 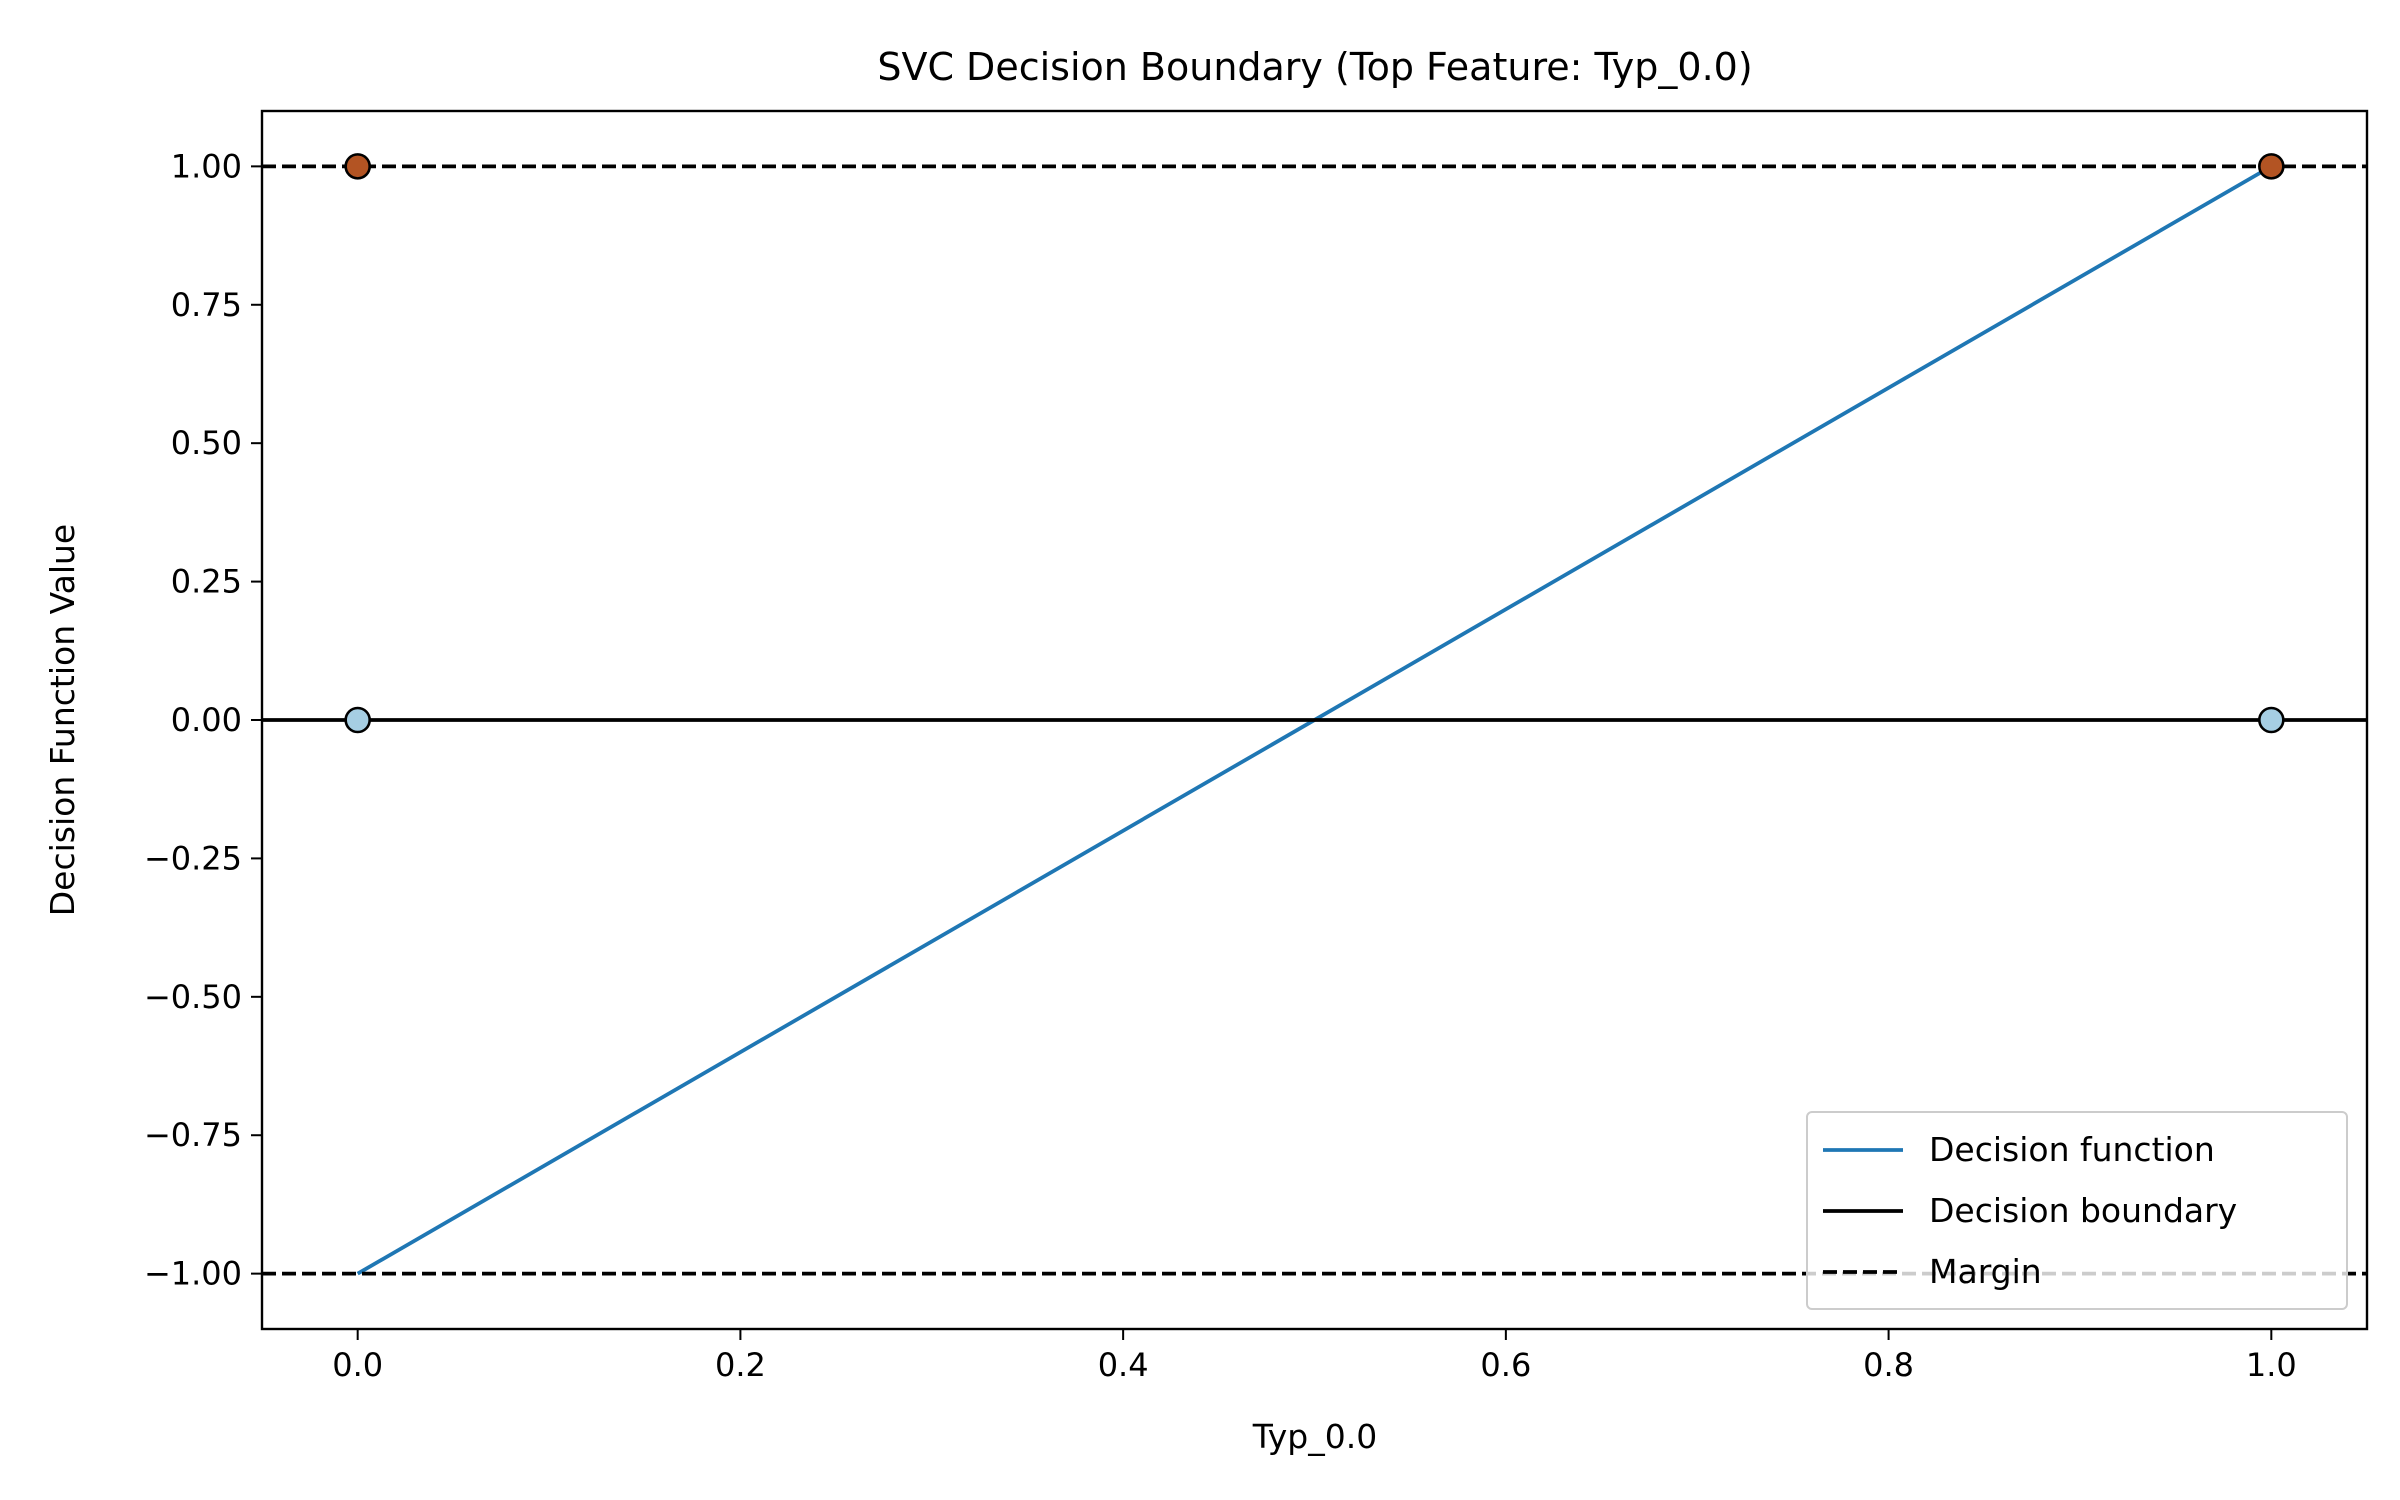 What do you see at coordinates (206, 305) in the screenshot?
I see `y-tick-label: 0.75` at bounding box center [206, 305].